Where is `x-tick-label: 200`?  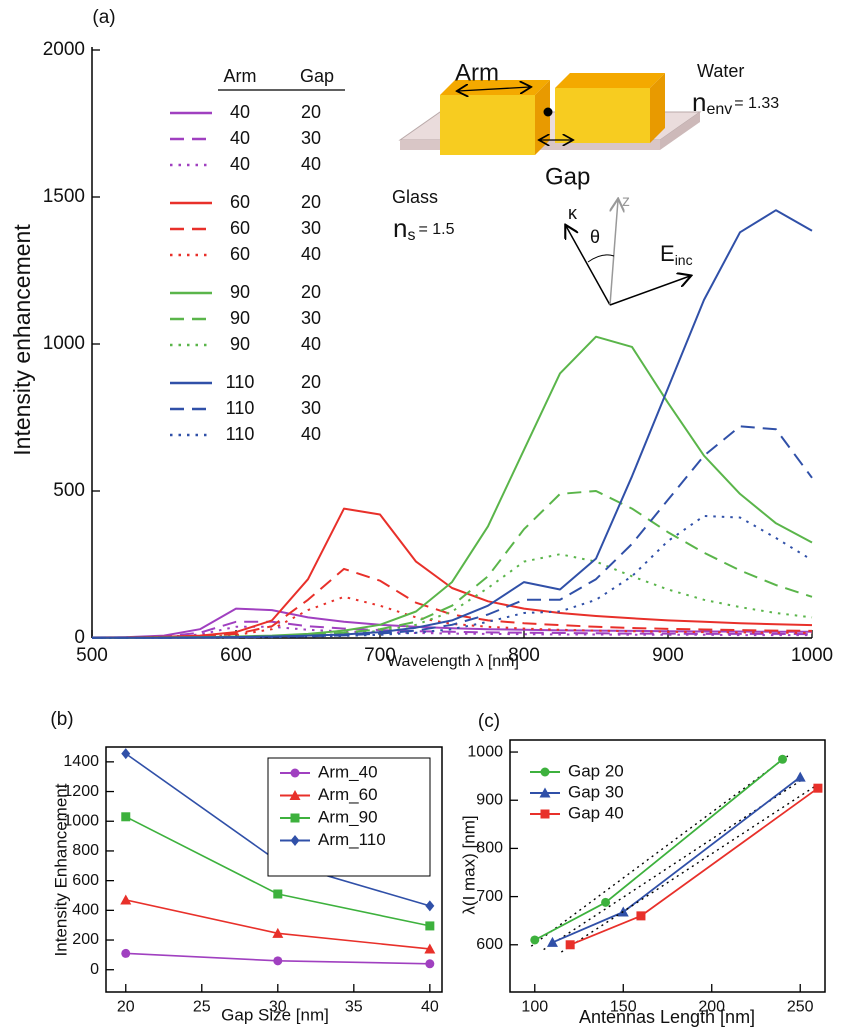
x-tick-label: 200 is located at coordinates (711, 1006).